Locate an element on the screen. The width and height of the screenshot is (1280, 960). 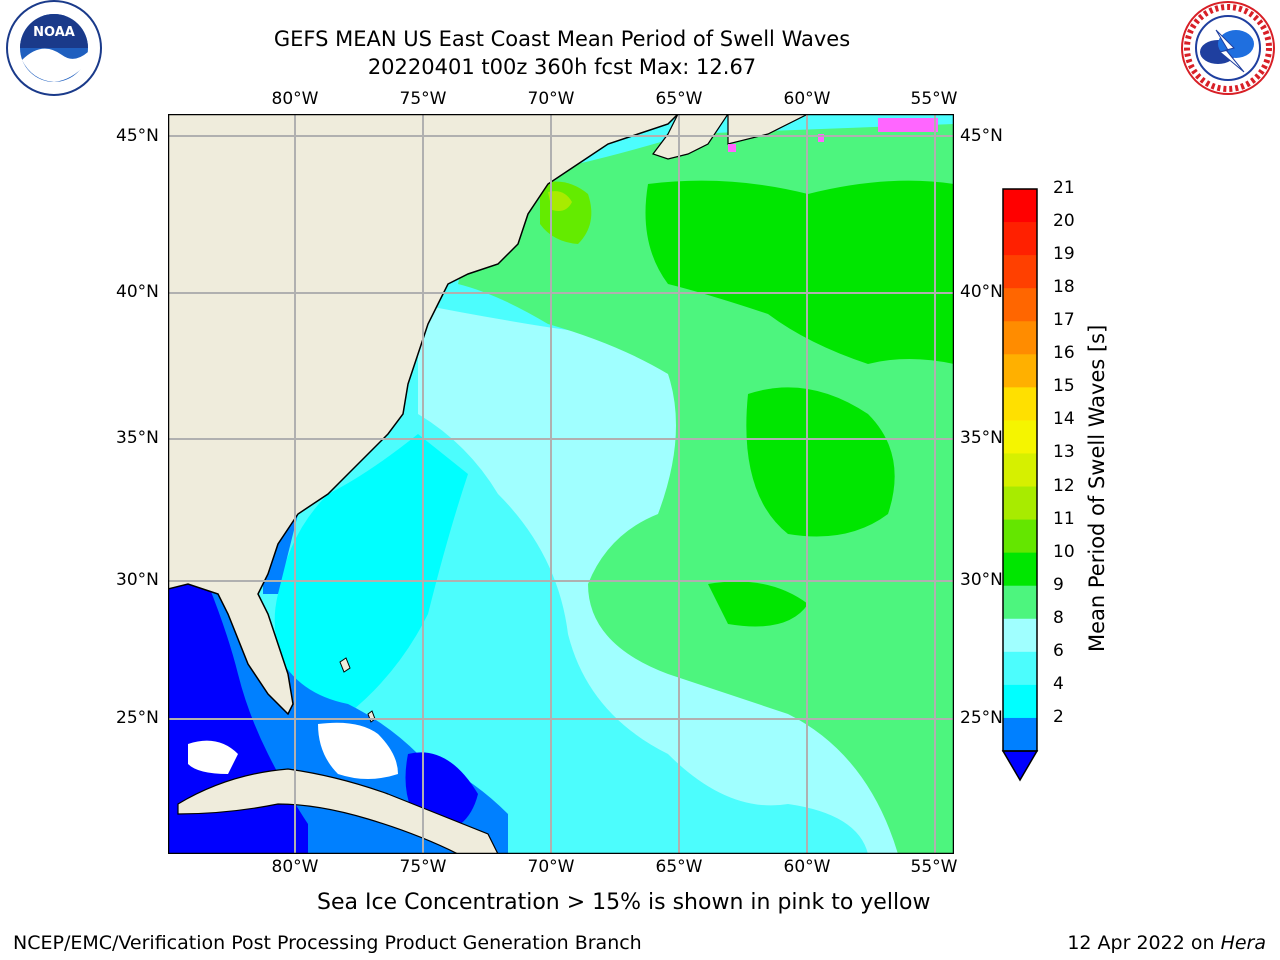
colorbar-tick-label: 9 is located at coordinates (1058, 584).